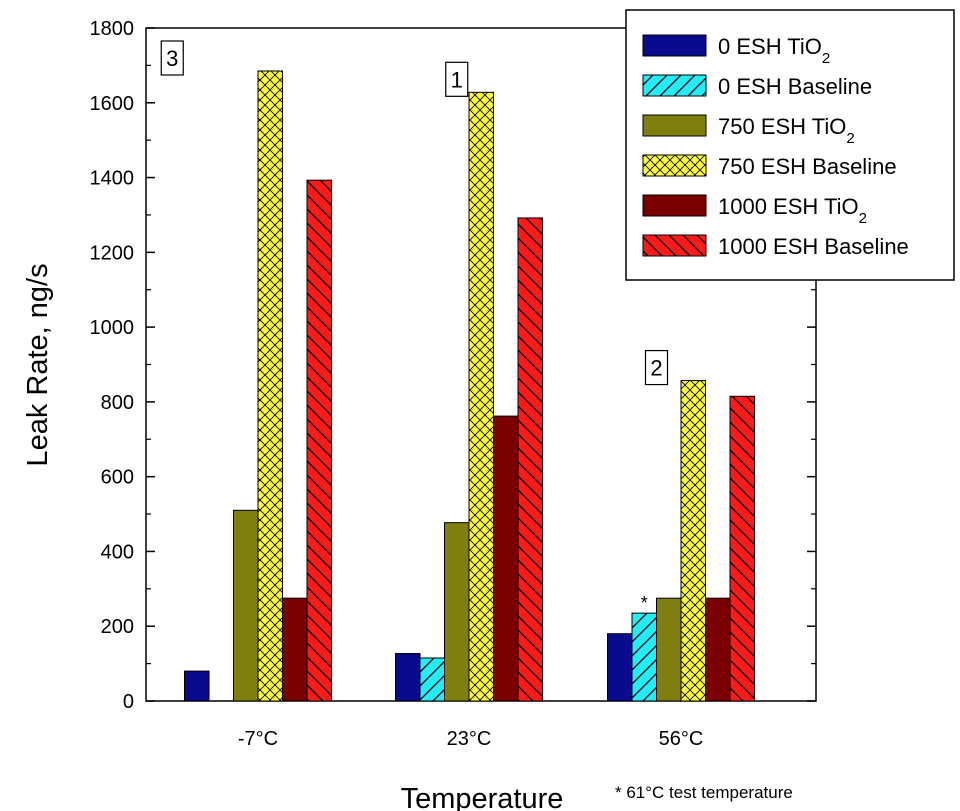  What do you see at coordinates (112, 179) in the screenshot?
I see `y-tick-label: 1400` at bounding box center [112, 179].